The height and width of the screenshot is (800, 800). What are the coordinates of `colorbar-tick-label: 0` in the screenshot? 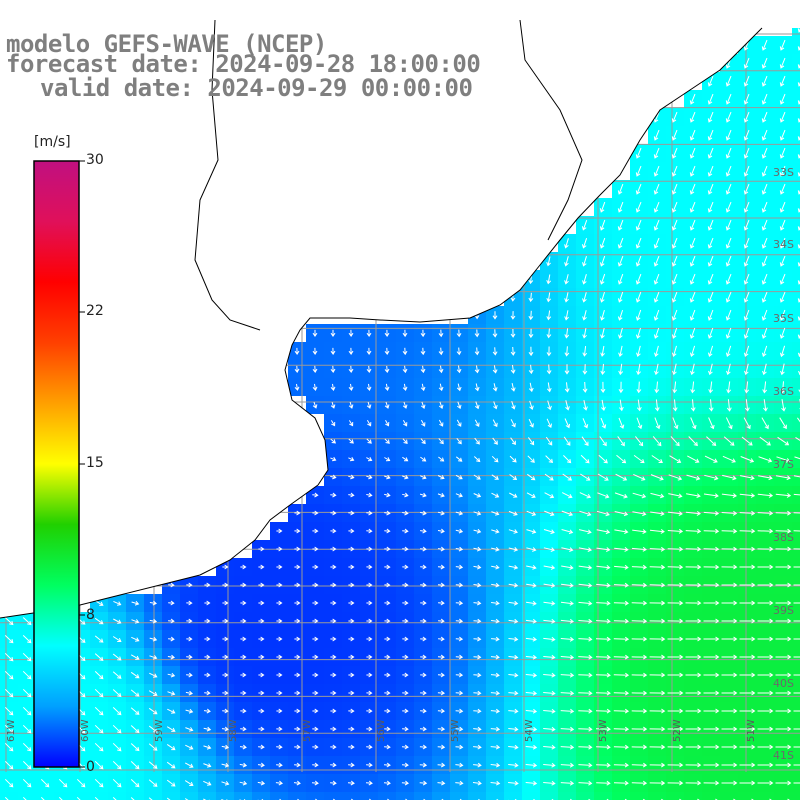 It's located at (90, 767).